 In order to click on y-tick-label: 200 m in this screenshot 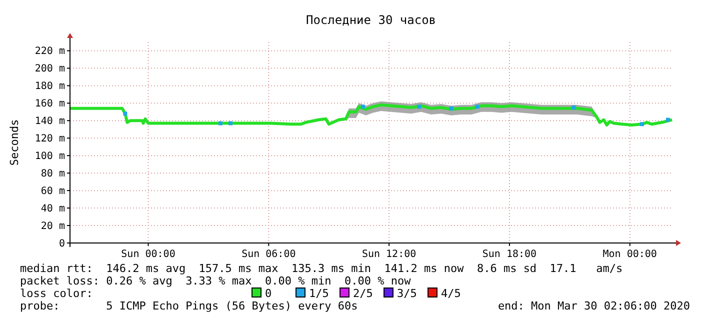, I will do `click(49, 69)`.